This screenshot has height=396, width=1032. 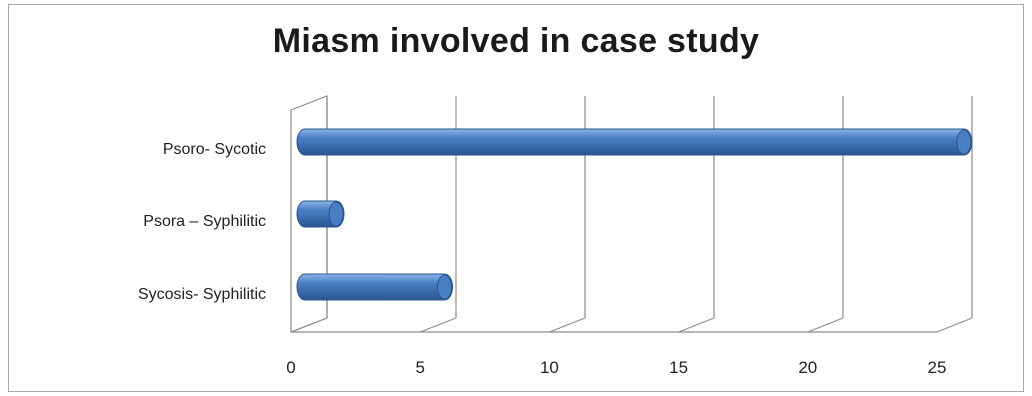 I want to click on x-tick-label: 5, so click(x=419, y=367).